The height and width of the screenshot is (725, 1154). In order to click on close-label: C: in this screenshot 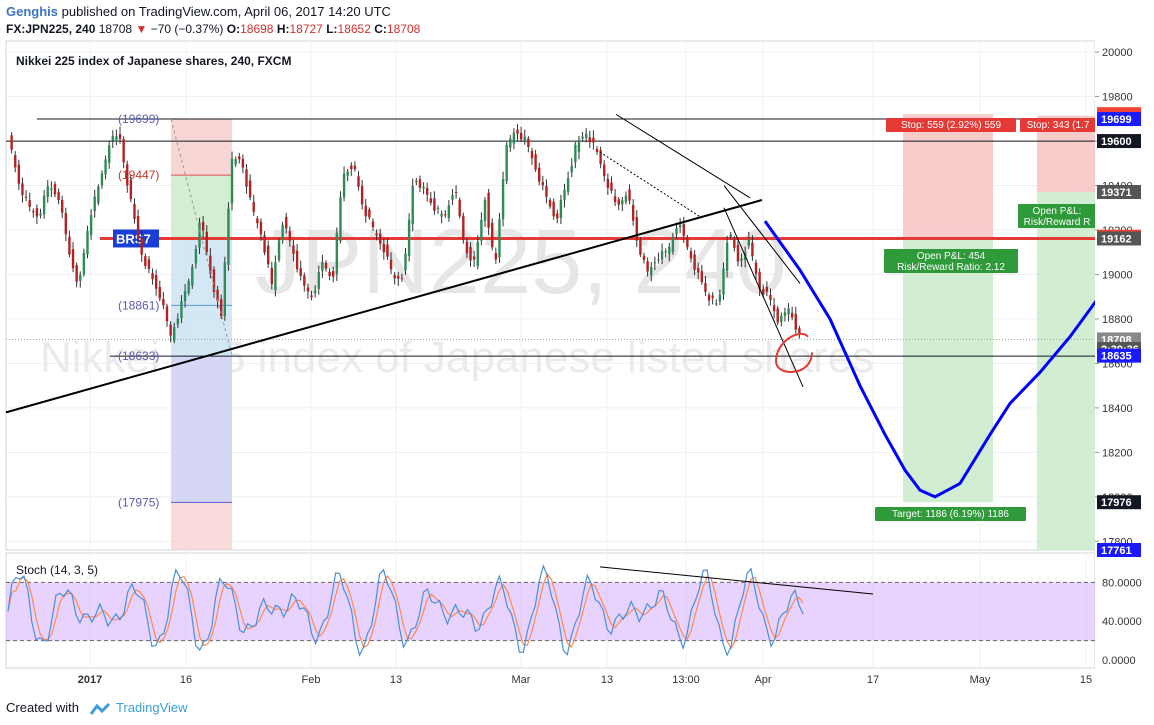, I will do `click(380, 29)`.